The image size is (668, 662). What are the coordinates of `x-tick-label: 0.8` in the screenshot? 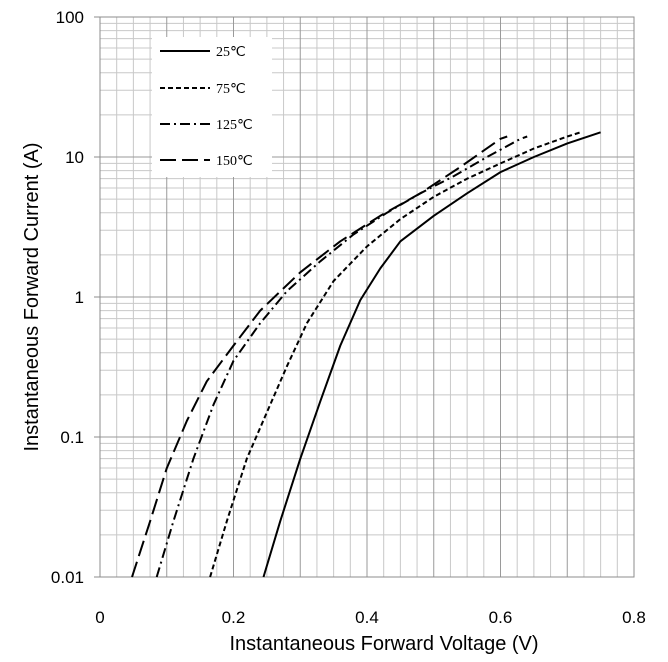 It's located at (634, 617).